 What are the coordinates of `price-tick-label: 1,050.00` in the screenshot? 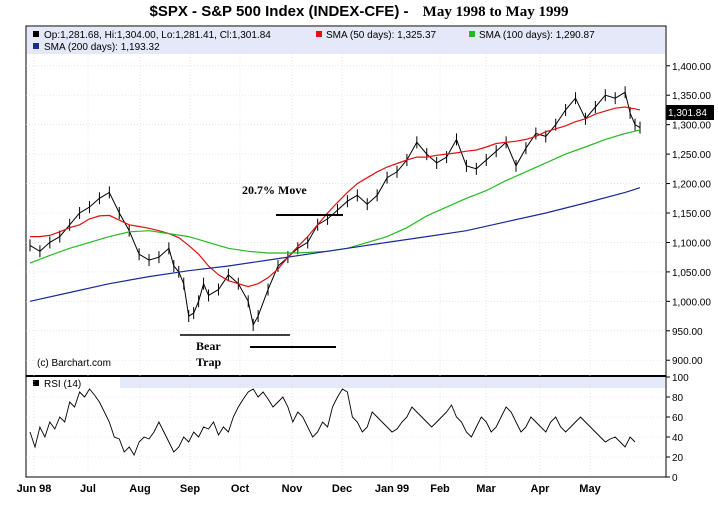 It's located at (691, 273).